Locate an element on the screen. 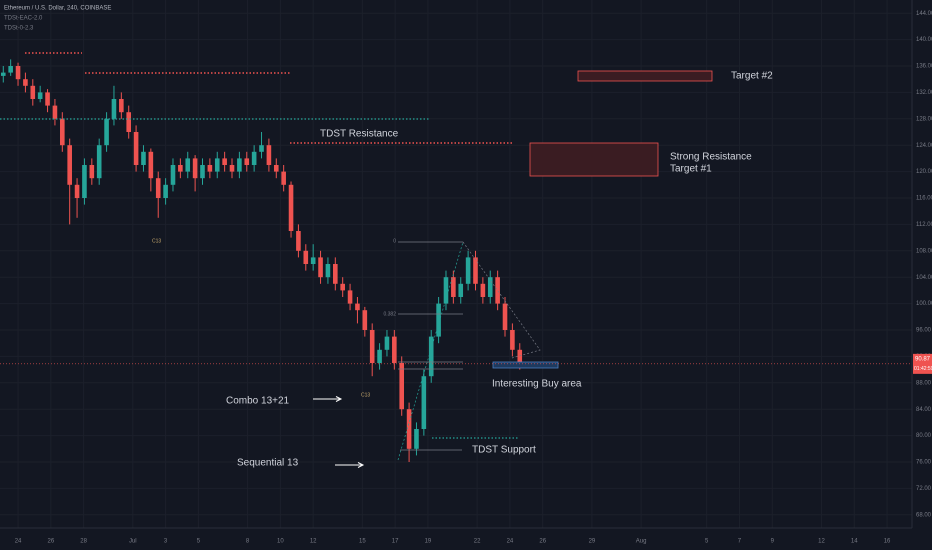 This screenshot has width=932, height=550. resistance-box is located at coordinates (594, 159).